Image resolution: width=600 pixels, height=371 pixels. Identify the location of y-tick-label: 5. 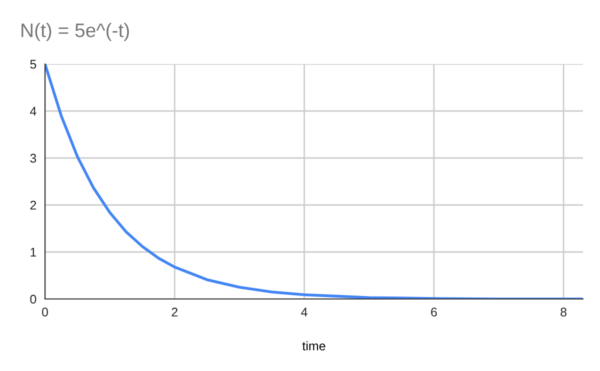
(33, 64).